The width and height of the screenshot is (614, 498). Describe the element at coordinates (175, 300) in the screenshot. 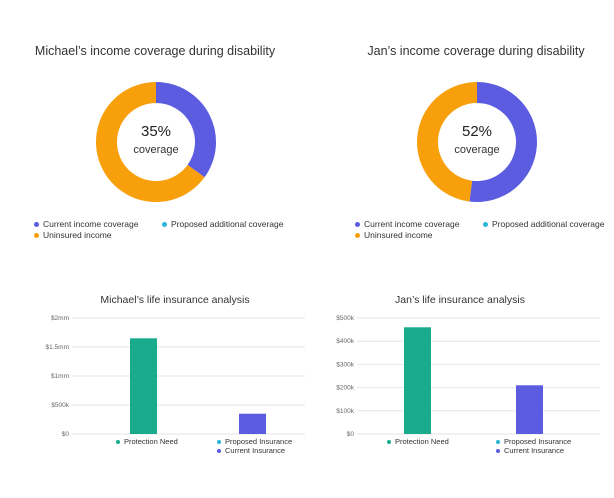

I see `chart-title: Michael’s life insurance analysis` at that location.